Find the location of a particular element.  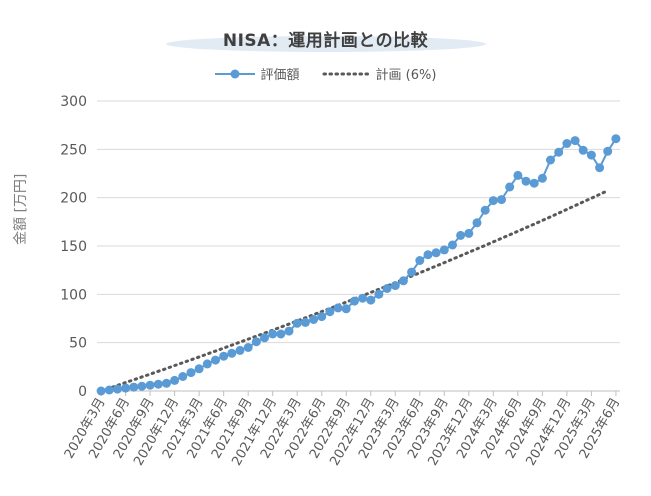

y-tick-label: 50 is located at coordinates (78, 344).